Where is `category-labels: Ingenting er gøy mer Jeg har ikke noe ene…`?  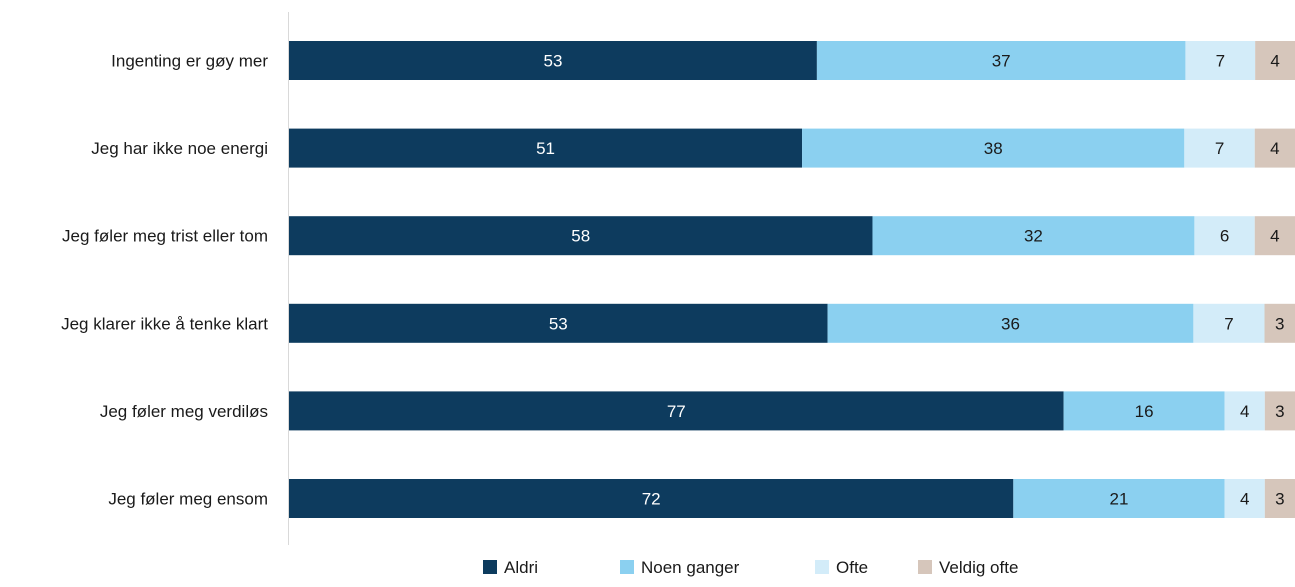 category-labels: Ingenting er gøy mer Jeg har ikke noe ene… is located at coordinates (164, 280).